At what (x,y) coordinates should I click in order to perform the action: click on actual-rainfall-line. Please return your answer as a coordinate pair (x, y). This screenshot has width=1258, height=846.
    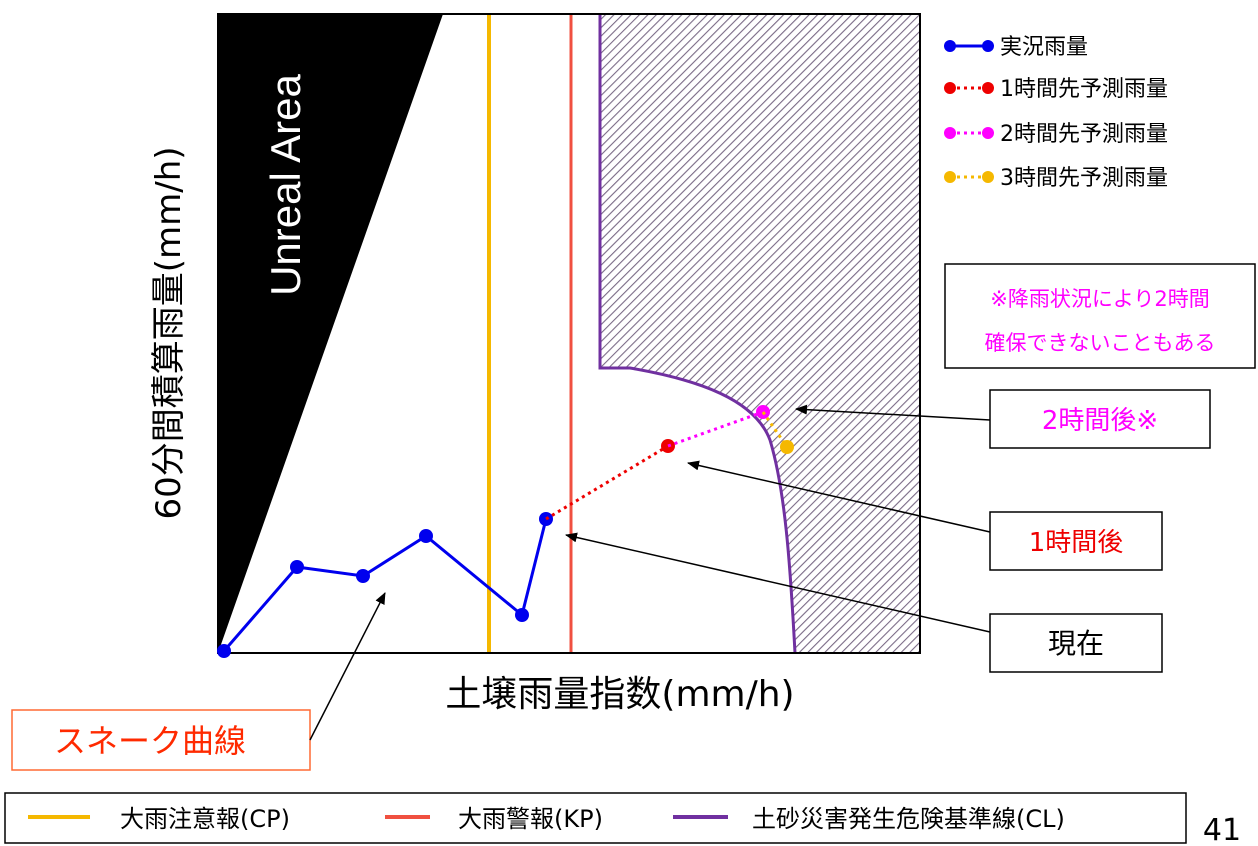
    Looking at the image, I should click on (385, 585).